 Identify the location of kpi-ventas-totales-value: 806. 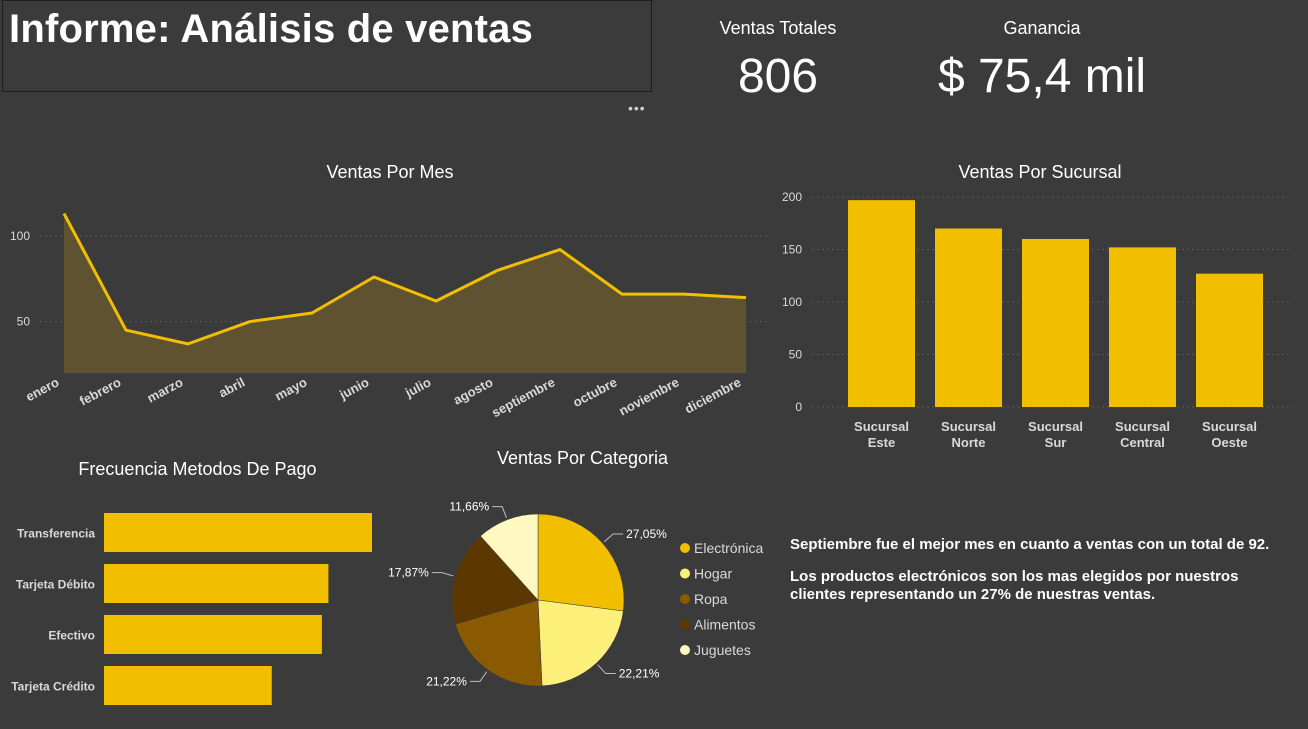
(778, 76).